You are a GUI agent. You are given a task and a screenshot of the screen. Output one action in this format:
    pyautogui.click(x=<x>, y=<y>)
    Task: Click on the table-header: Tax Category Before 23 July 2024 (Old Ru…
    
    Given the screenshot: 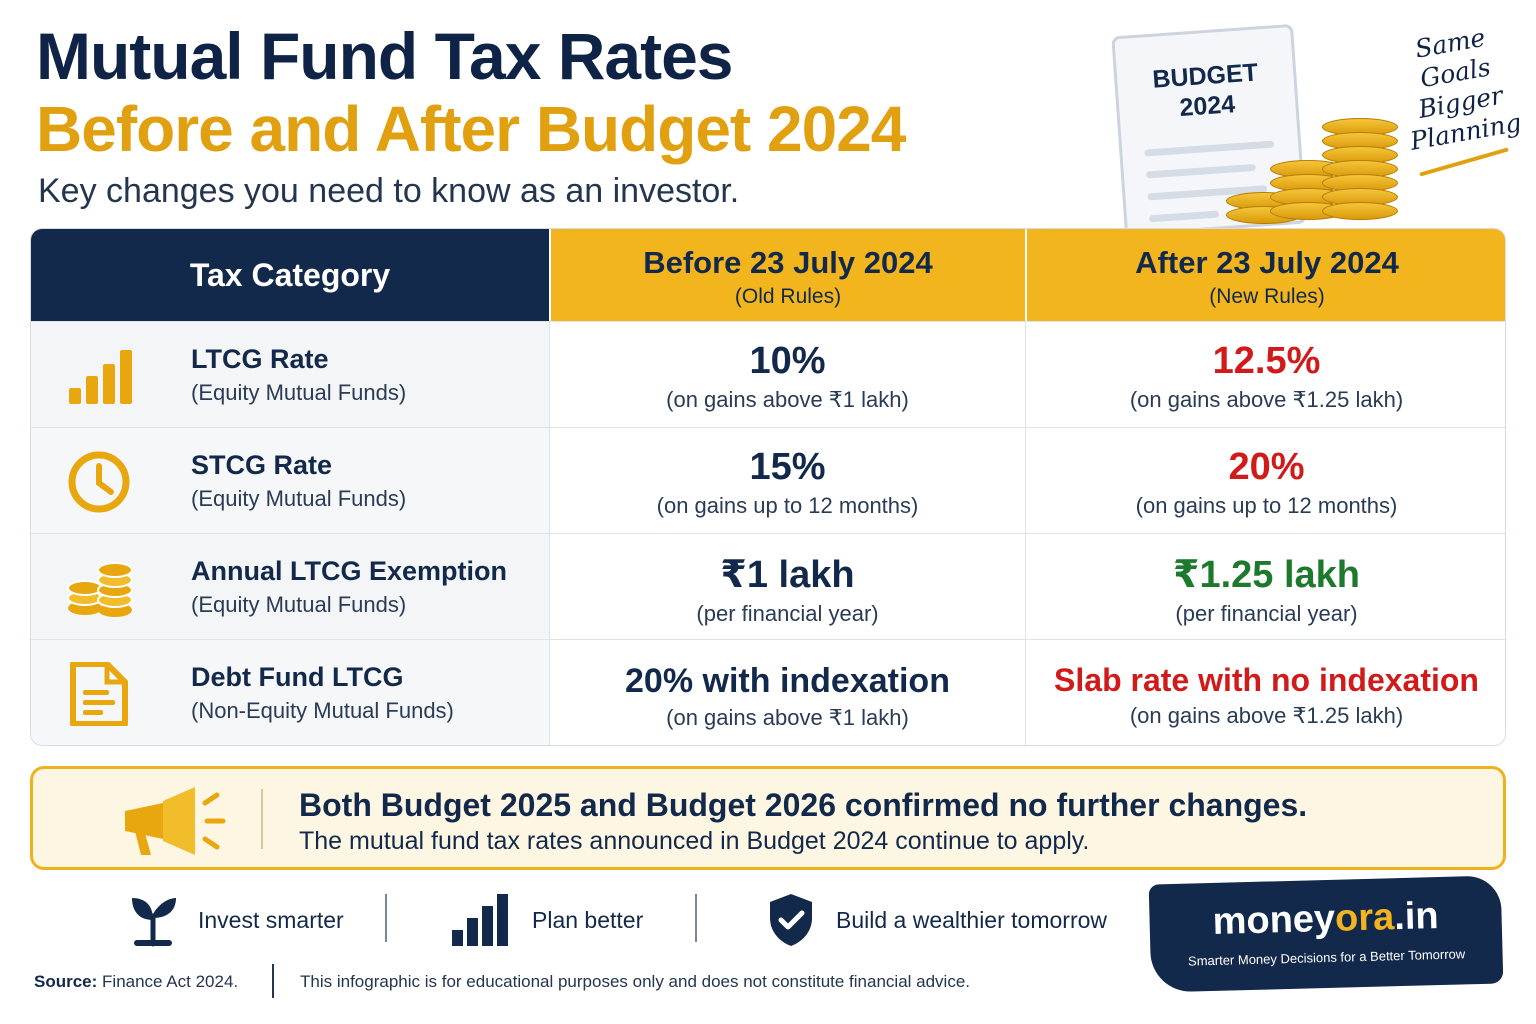 What is the action you would take?
    pyautogui.click(x=768, y=275)
    